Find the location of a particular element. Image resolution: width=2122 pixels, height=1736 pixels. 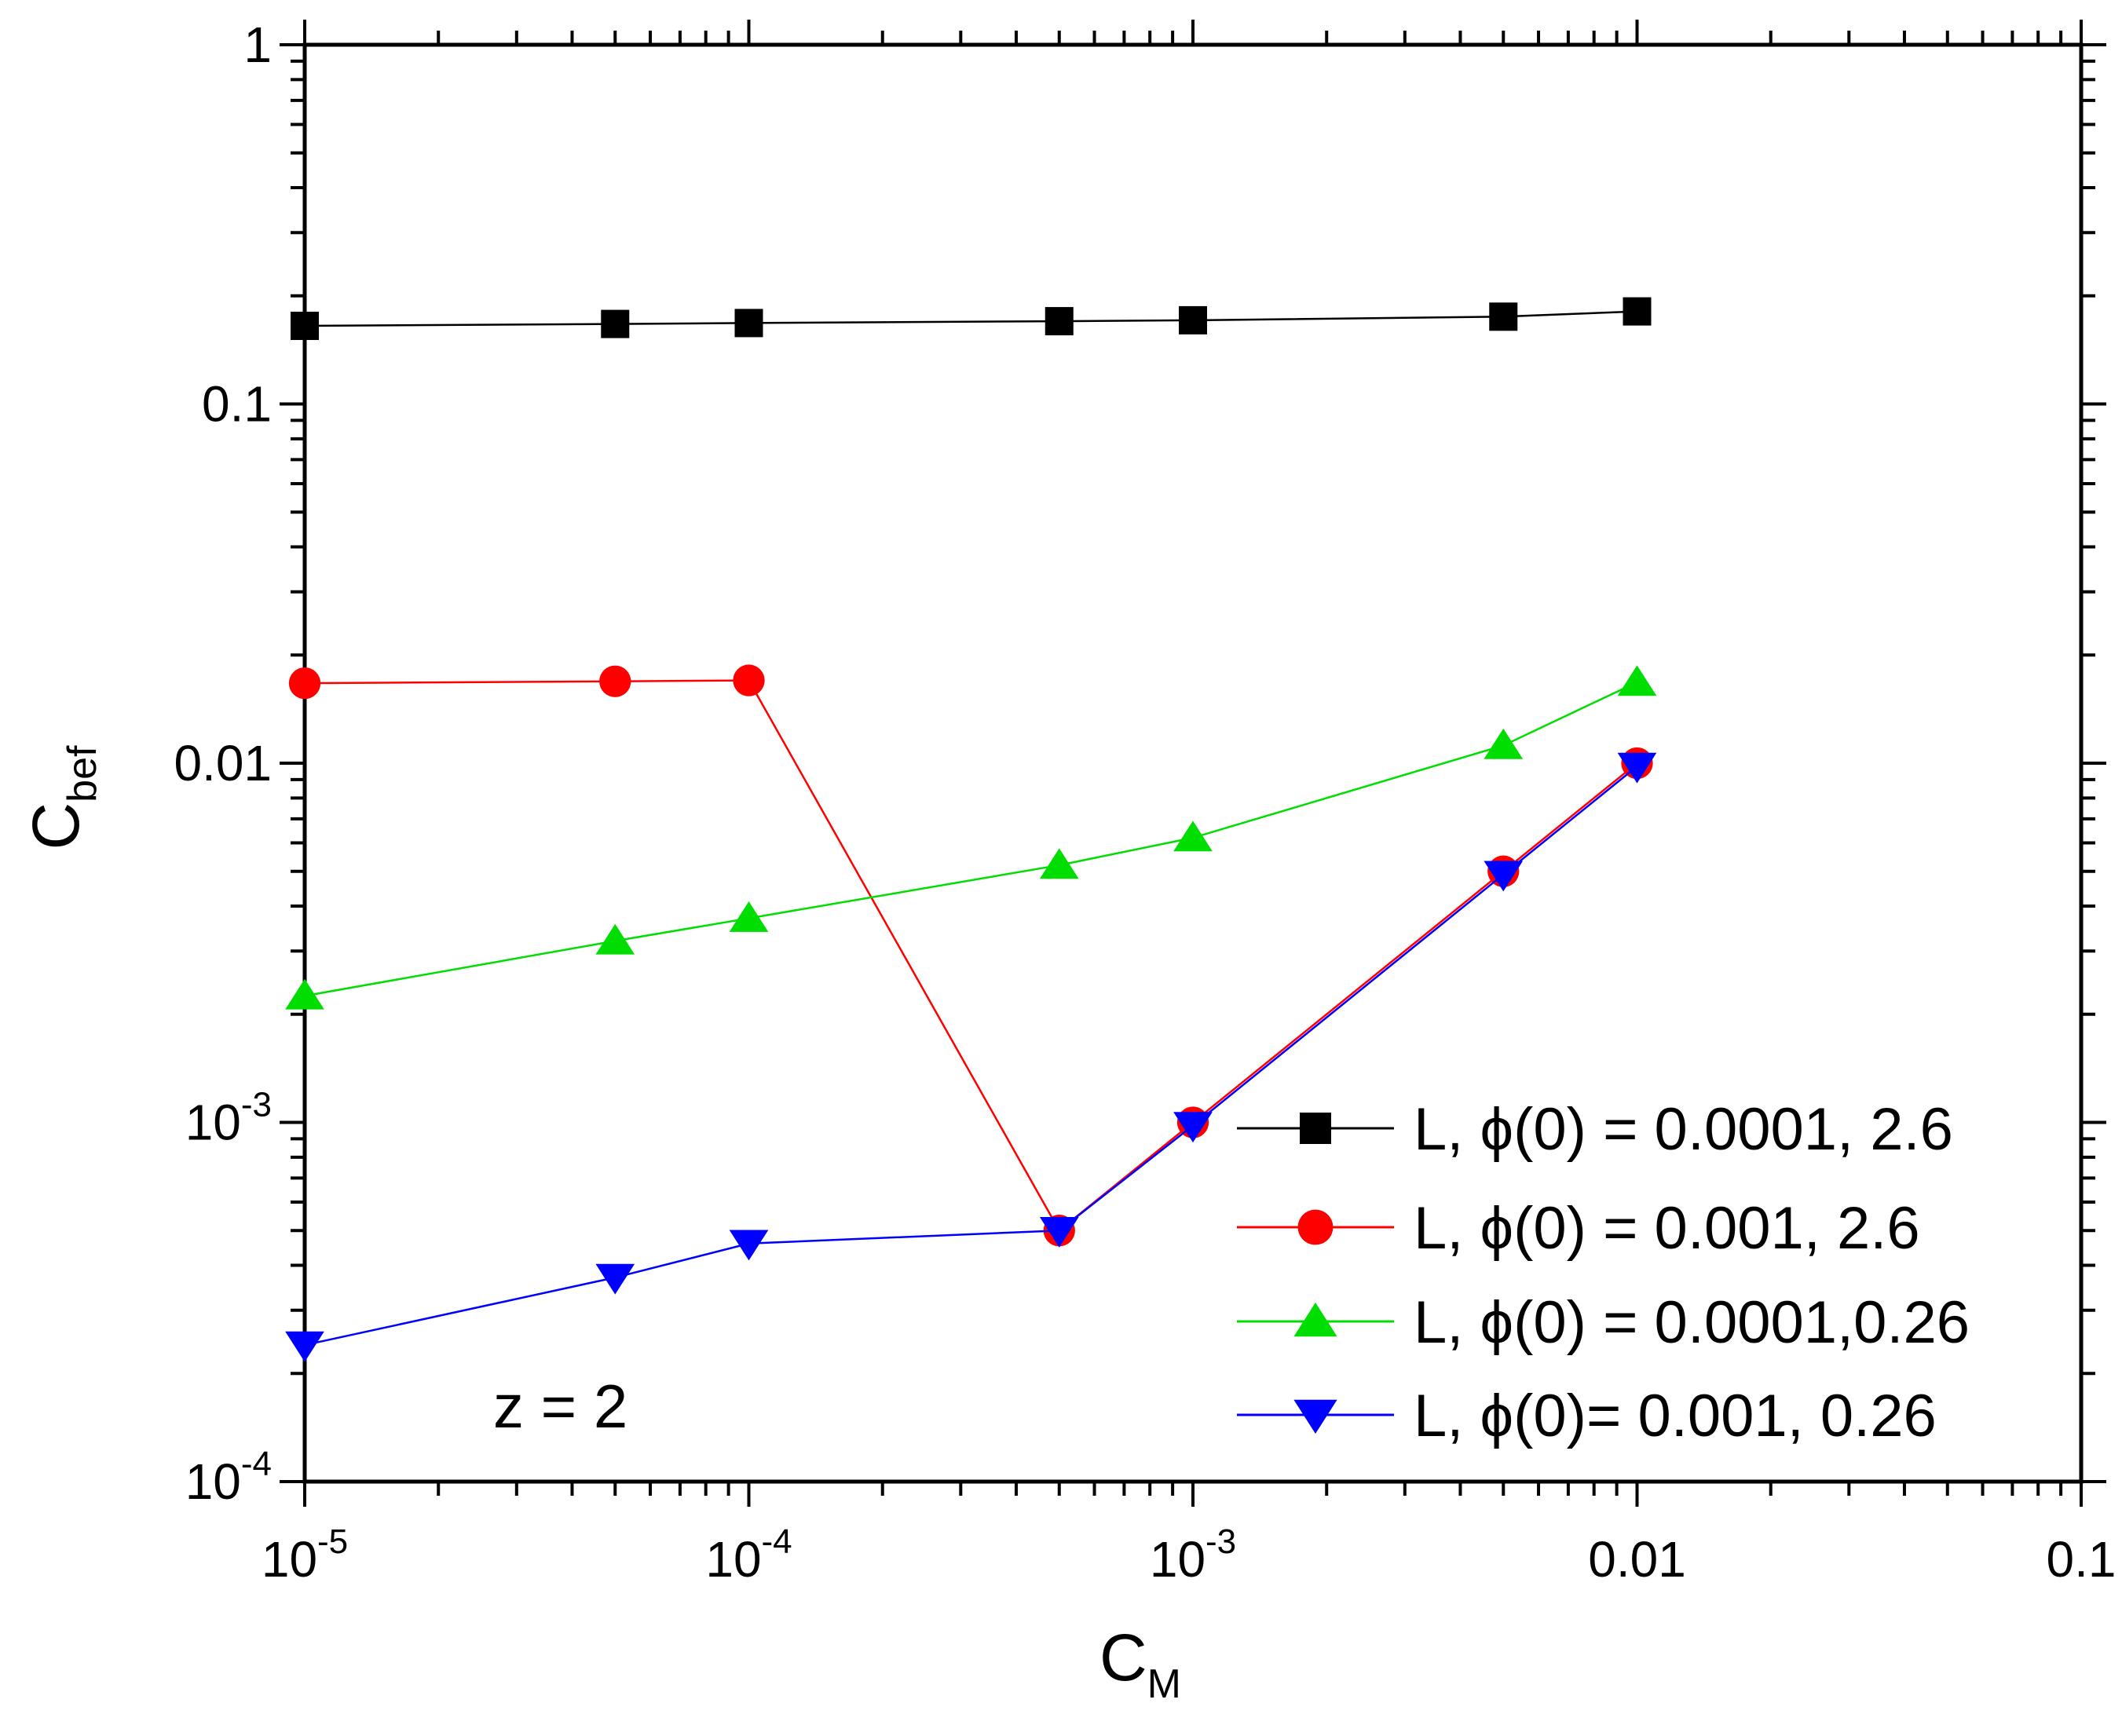

x-tick-labels: 10⁻⁵ 10⁻⁴ 10⁻³ 0.01 0.1 is located at coordinates (1189, 1555).